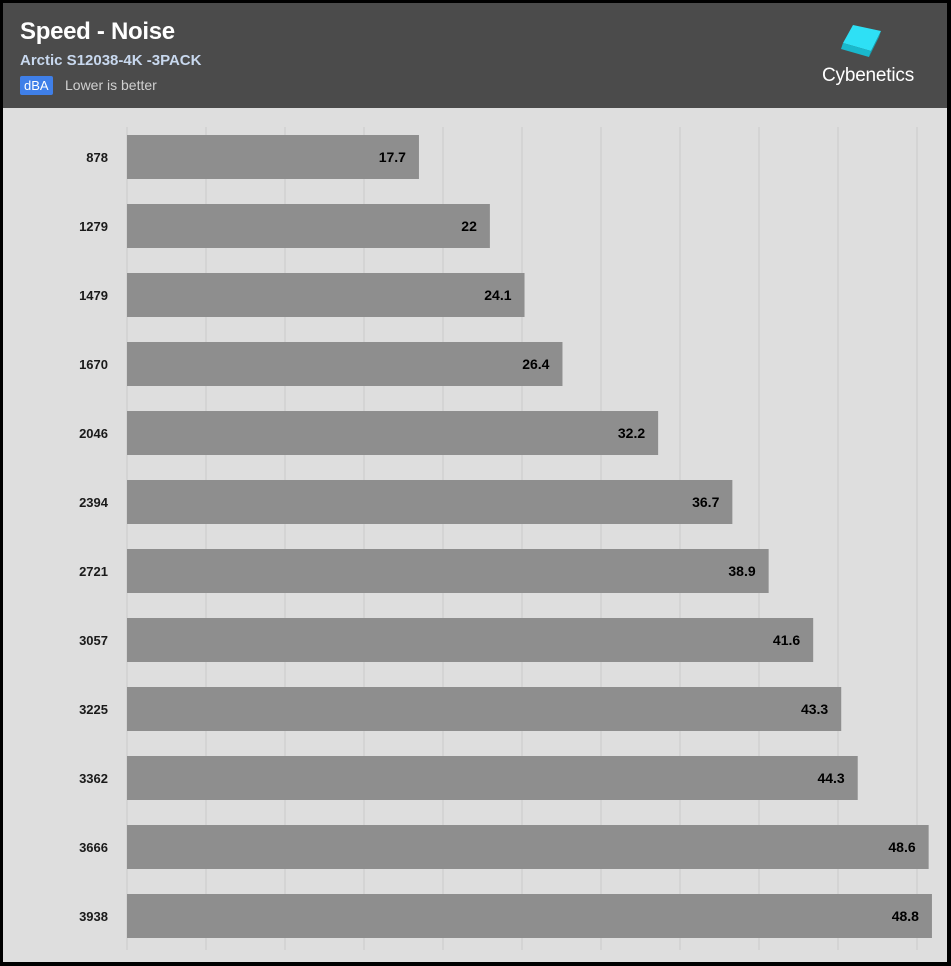  Describe the element at coordinates (861, 41) in the screenshot. I see `cube-logo-icon` at that location.